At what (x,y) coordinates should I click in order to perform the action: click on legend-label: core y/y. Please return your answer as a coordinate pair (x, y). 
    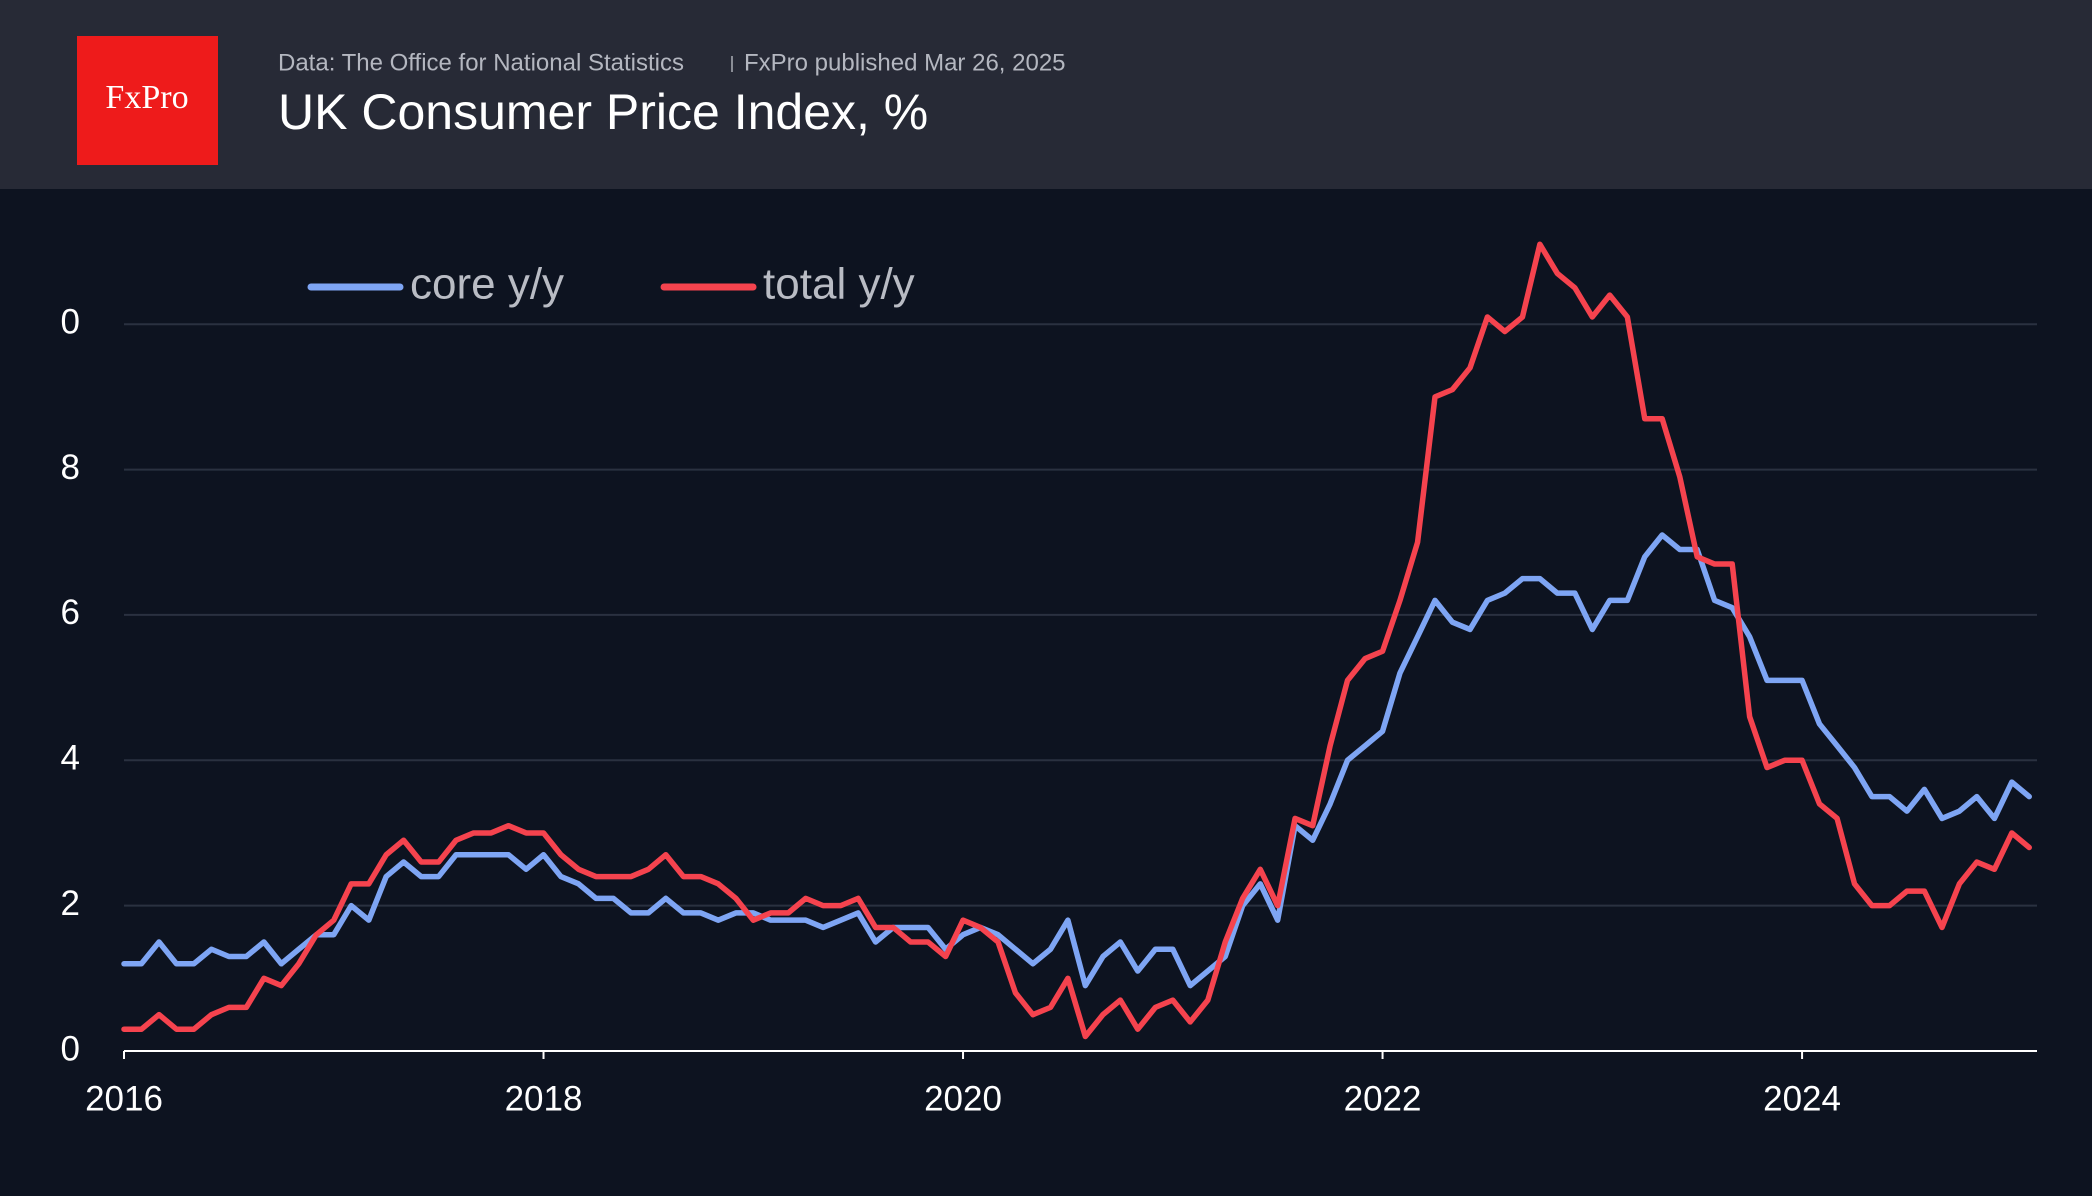
    Looking at the image, I should click on (487, 284).